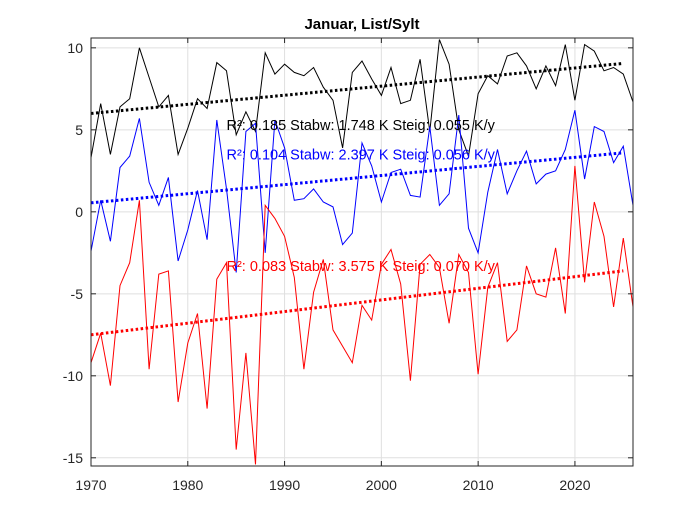 Image resolution: width=700 pixels, height=525 pixels. I want to click on y-tick-label: -10, so click(73, 376).